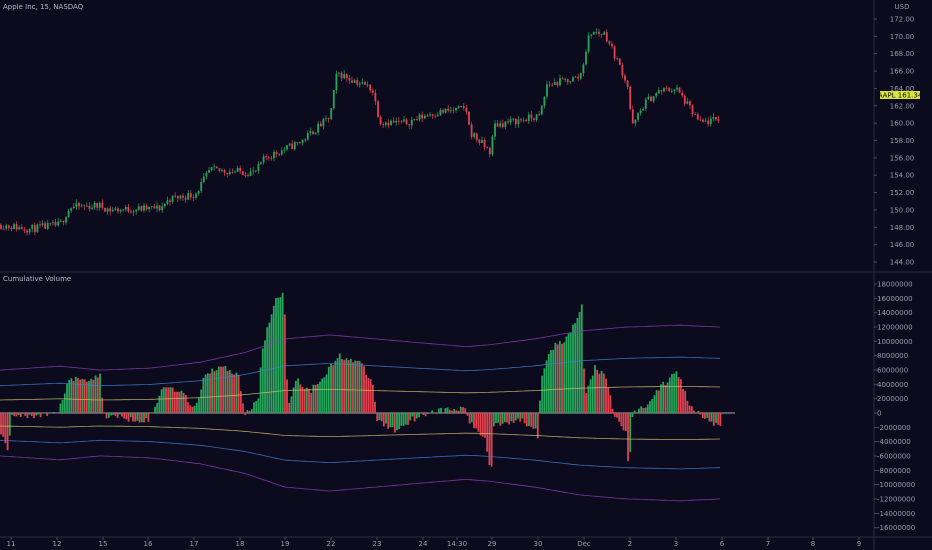 The image size is (932, 550). What do you see at coordinates (457, 544) in the screenshot?
I see `time-tick-label: 14:30` at bounding box center [457, 544].